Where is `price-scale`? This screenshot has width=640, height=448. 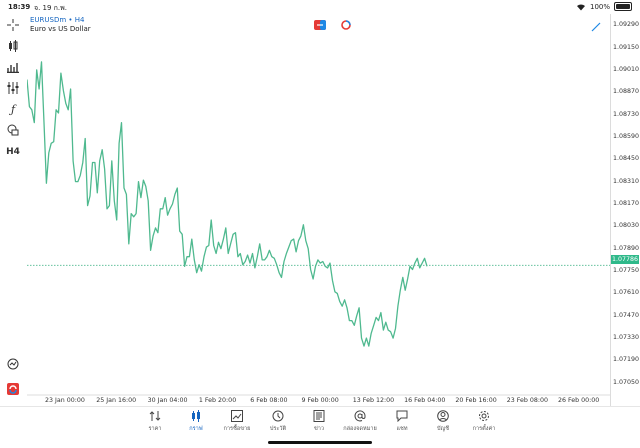
price-scale is located at coordinates (625, 210).